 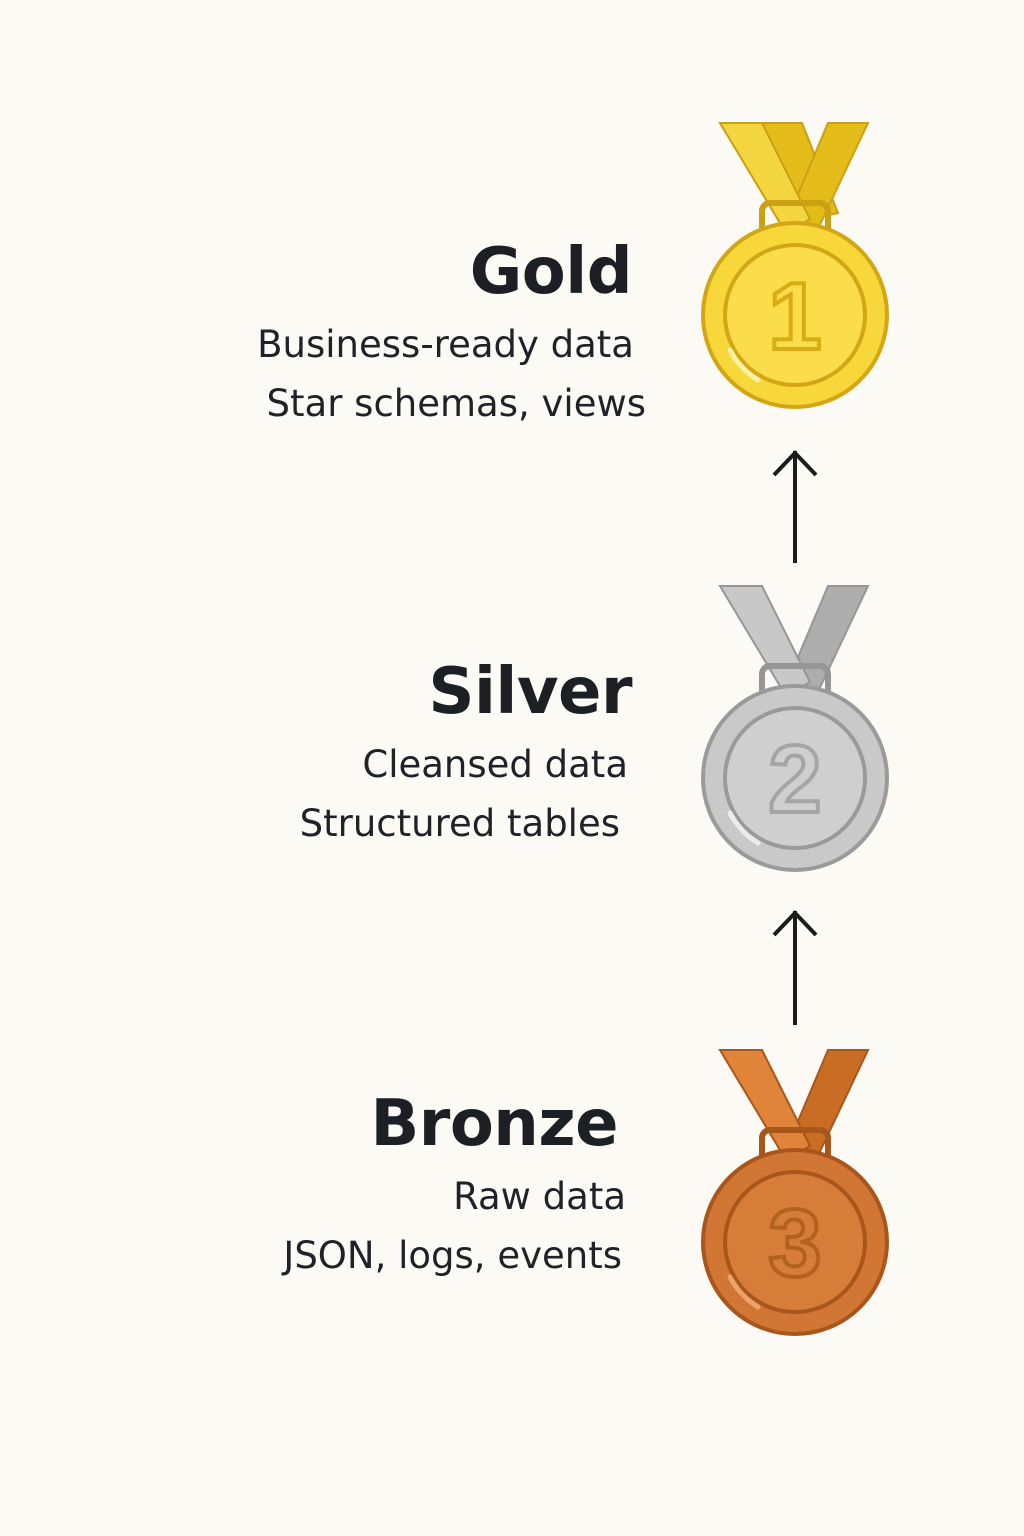 I want to click on tier-title-bronze: Bronze, so click(x=494, y=1124).